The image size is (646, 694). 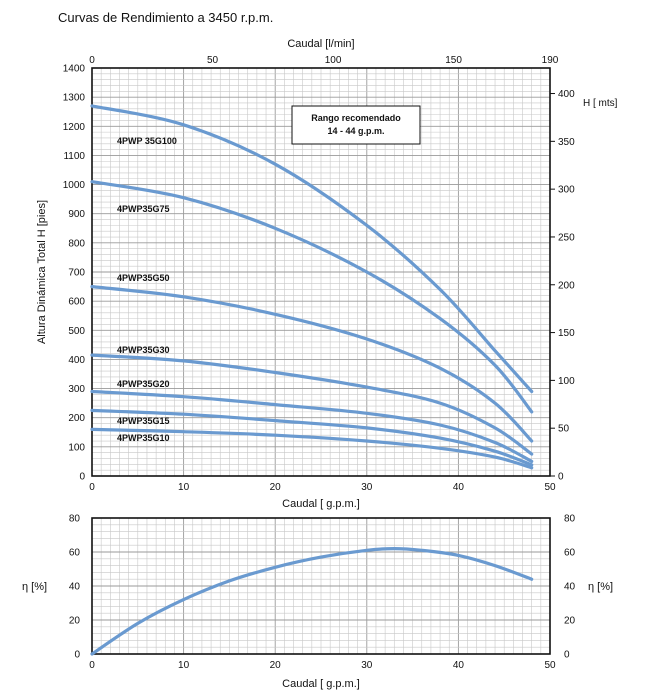 What do you see at coordinates (566, 190) in the screenshot?
I see `right-y-tick-label: 300` at bounding box center [566, 190].